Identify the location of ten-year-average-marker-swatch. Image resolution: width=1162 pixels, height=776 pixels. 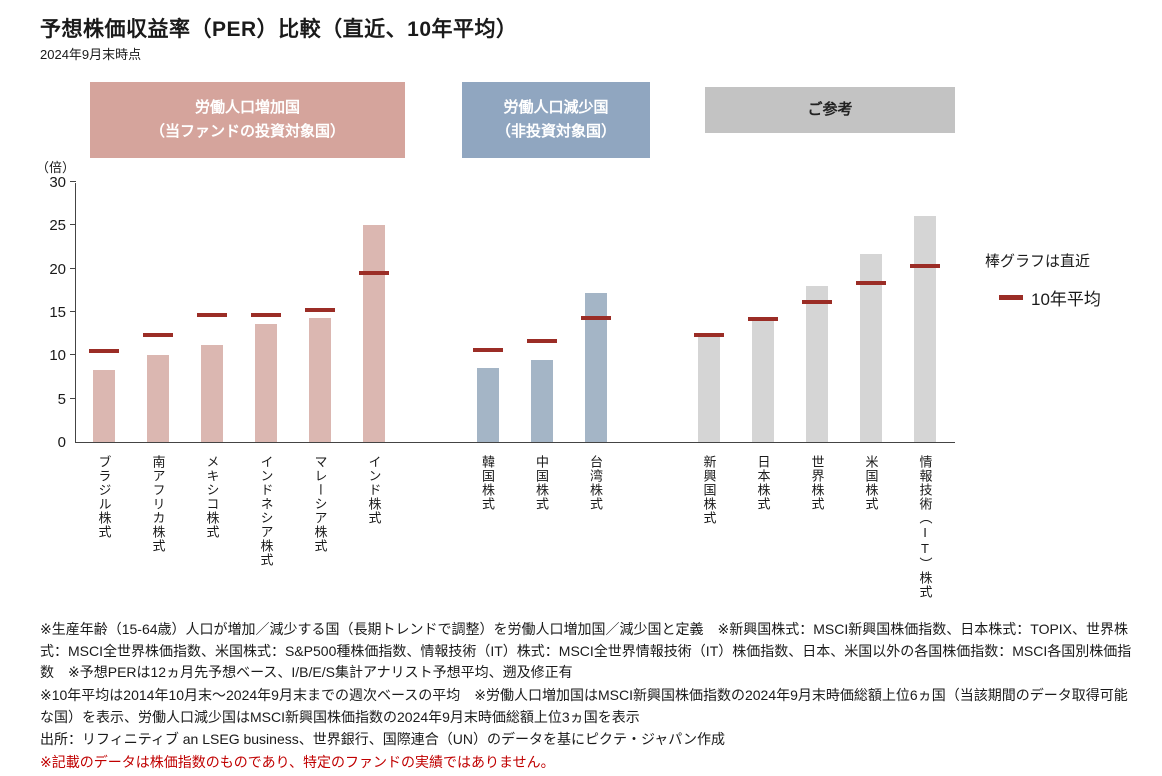
(1011, 297).